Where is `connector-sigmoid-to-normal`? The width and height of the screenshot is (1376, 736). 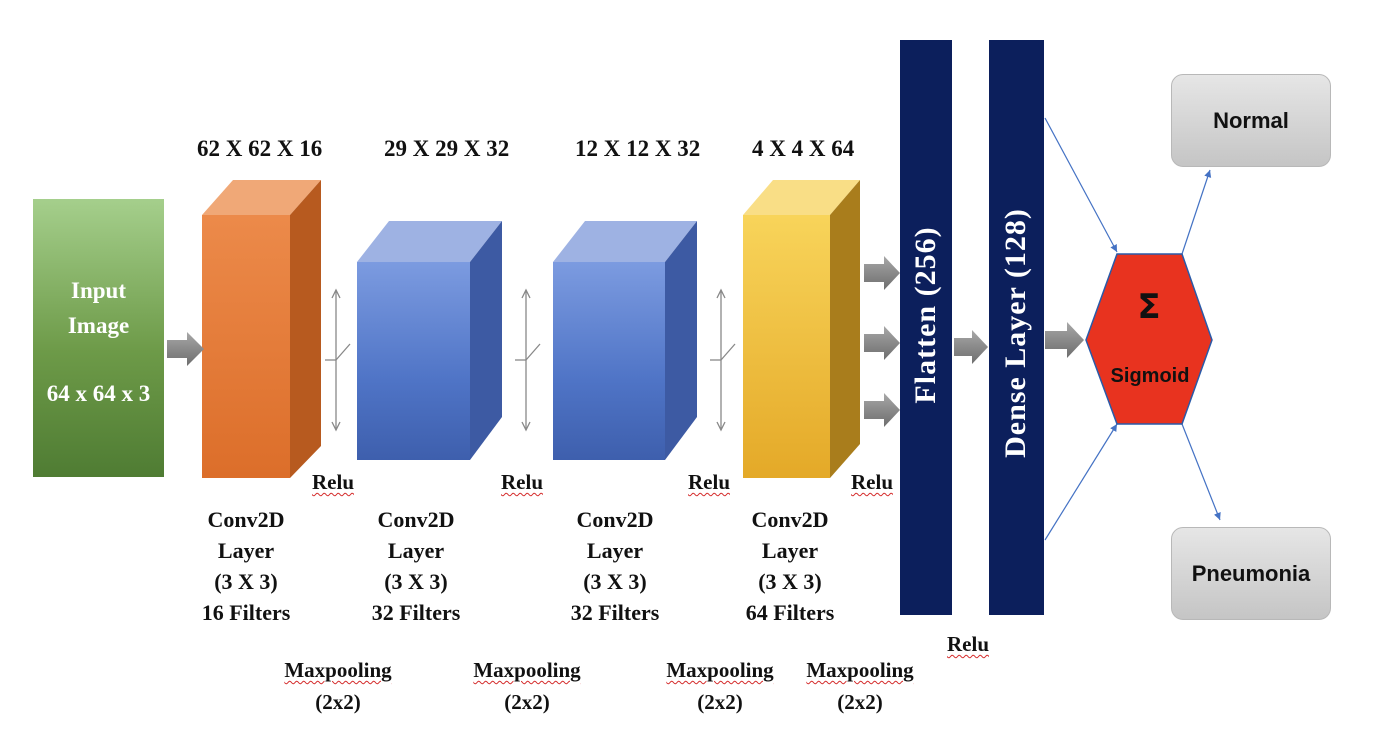 connector-sigmoid-to-normal is located at coordinates (1196, 212).